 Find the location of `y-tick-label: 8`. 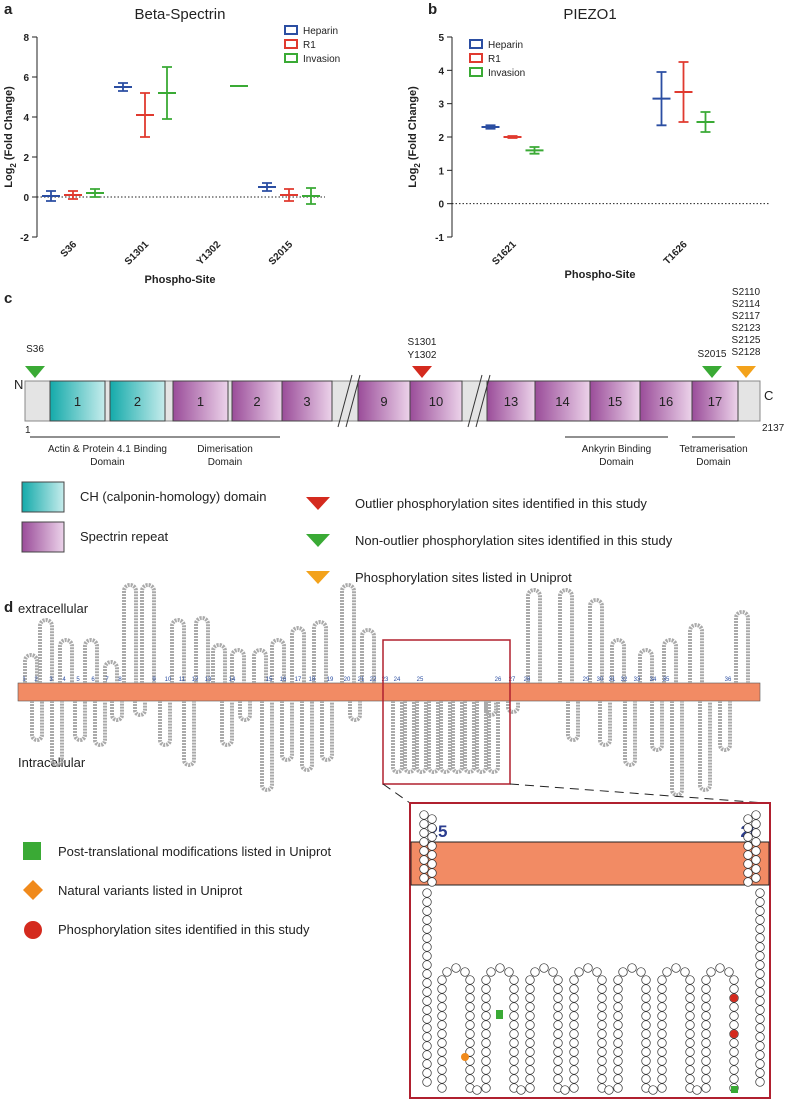

y-tick-label: 8 is located at coordinates (26, 38).